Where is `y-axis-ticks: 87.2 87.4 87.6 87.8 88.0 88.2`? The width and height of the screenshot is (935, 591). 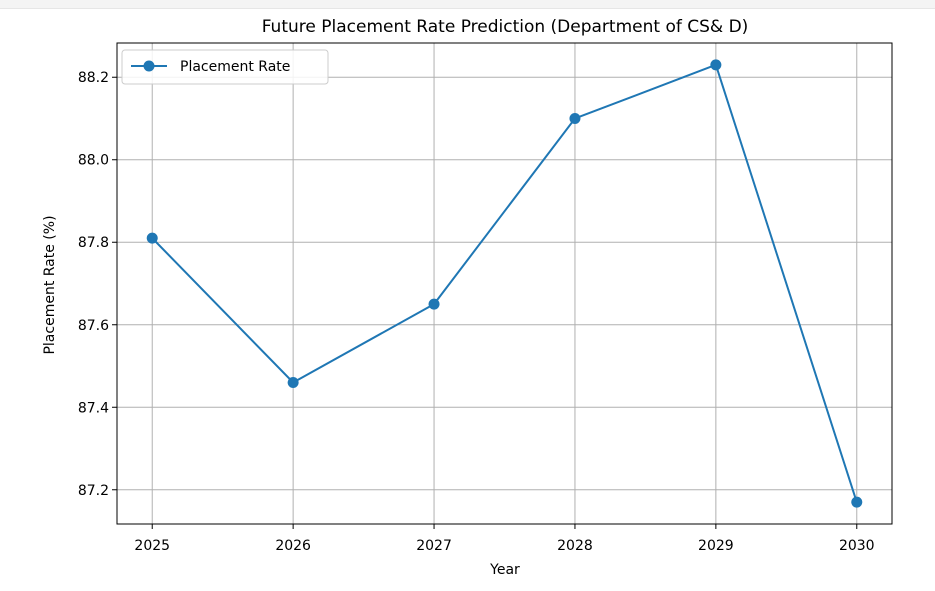 y-axis-ticks: 87.2 87.4 87.6 87.8 88.0 88.2 is located at coordinates (97, 284).